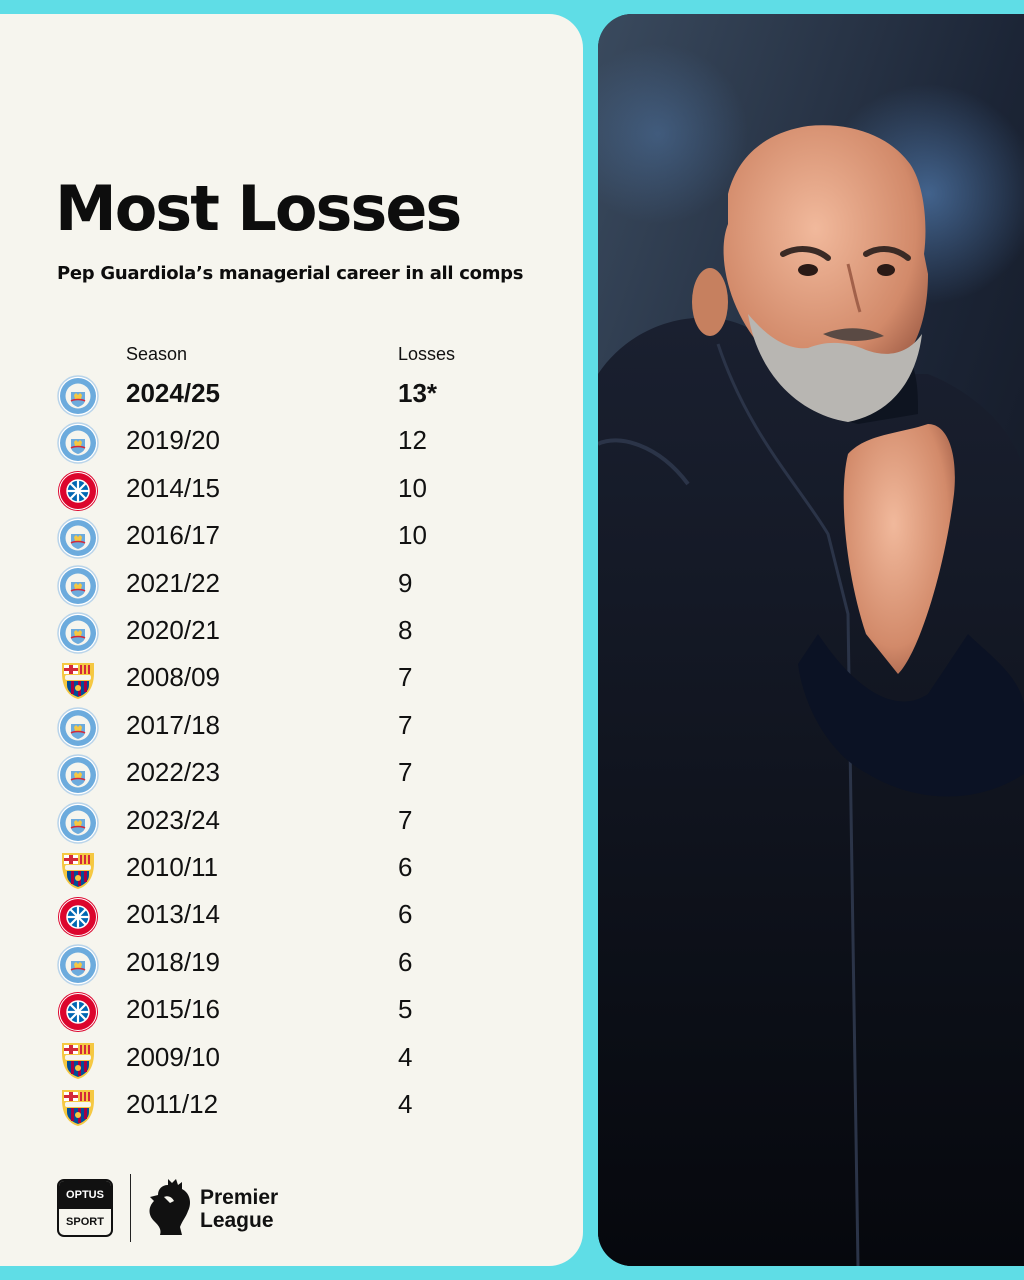 This screenshot has width=1024, height=1280. Describe the element at coordinates (173, 961) in the screenshot. I see `season-cell: 2018/19` at that location.